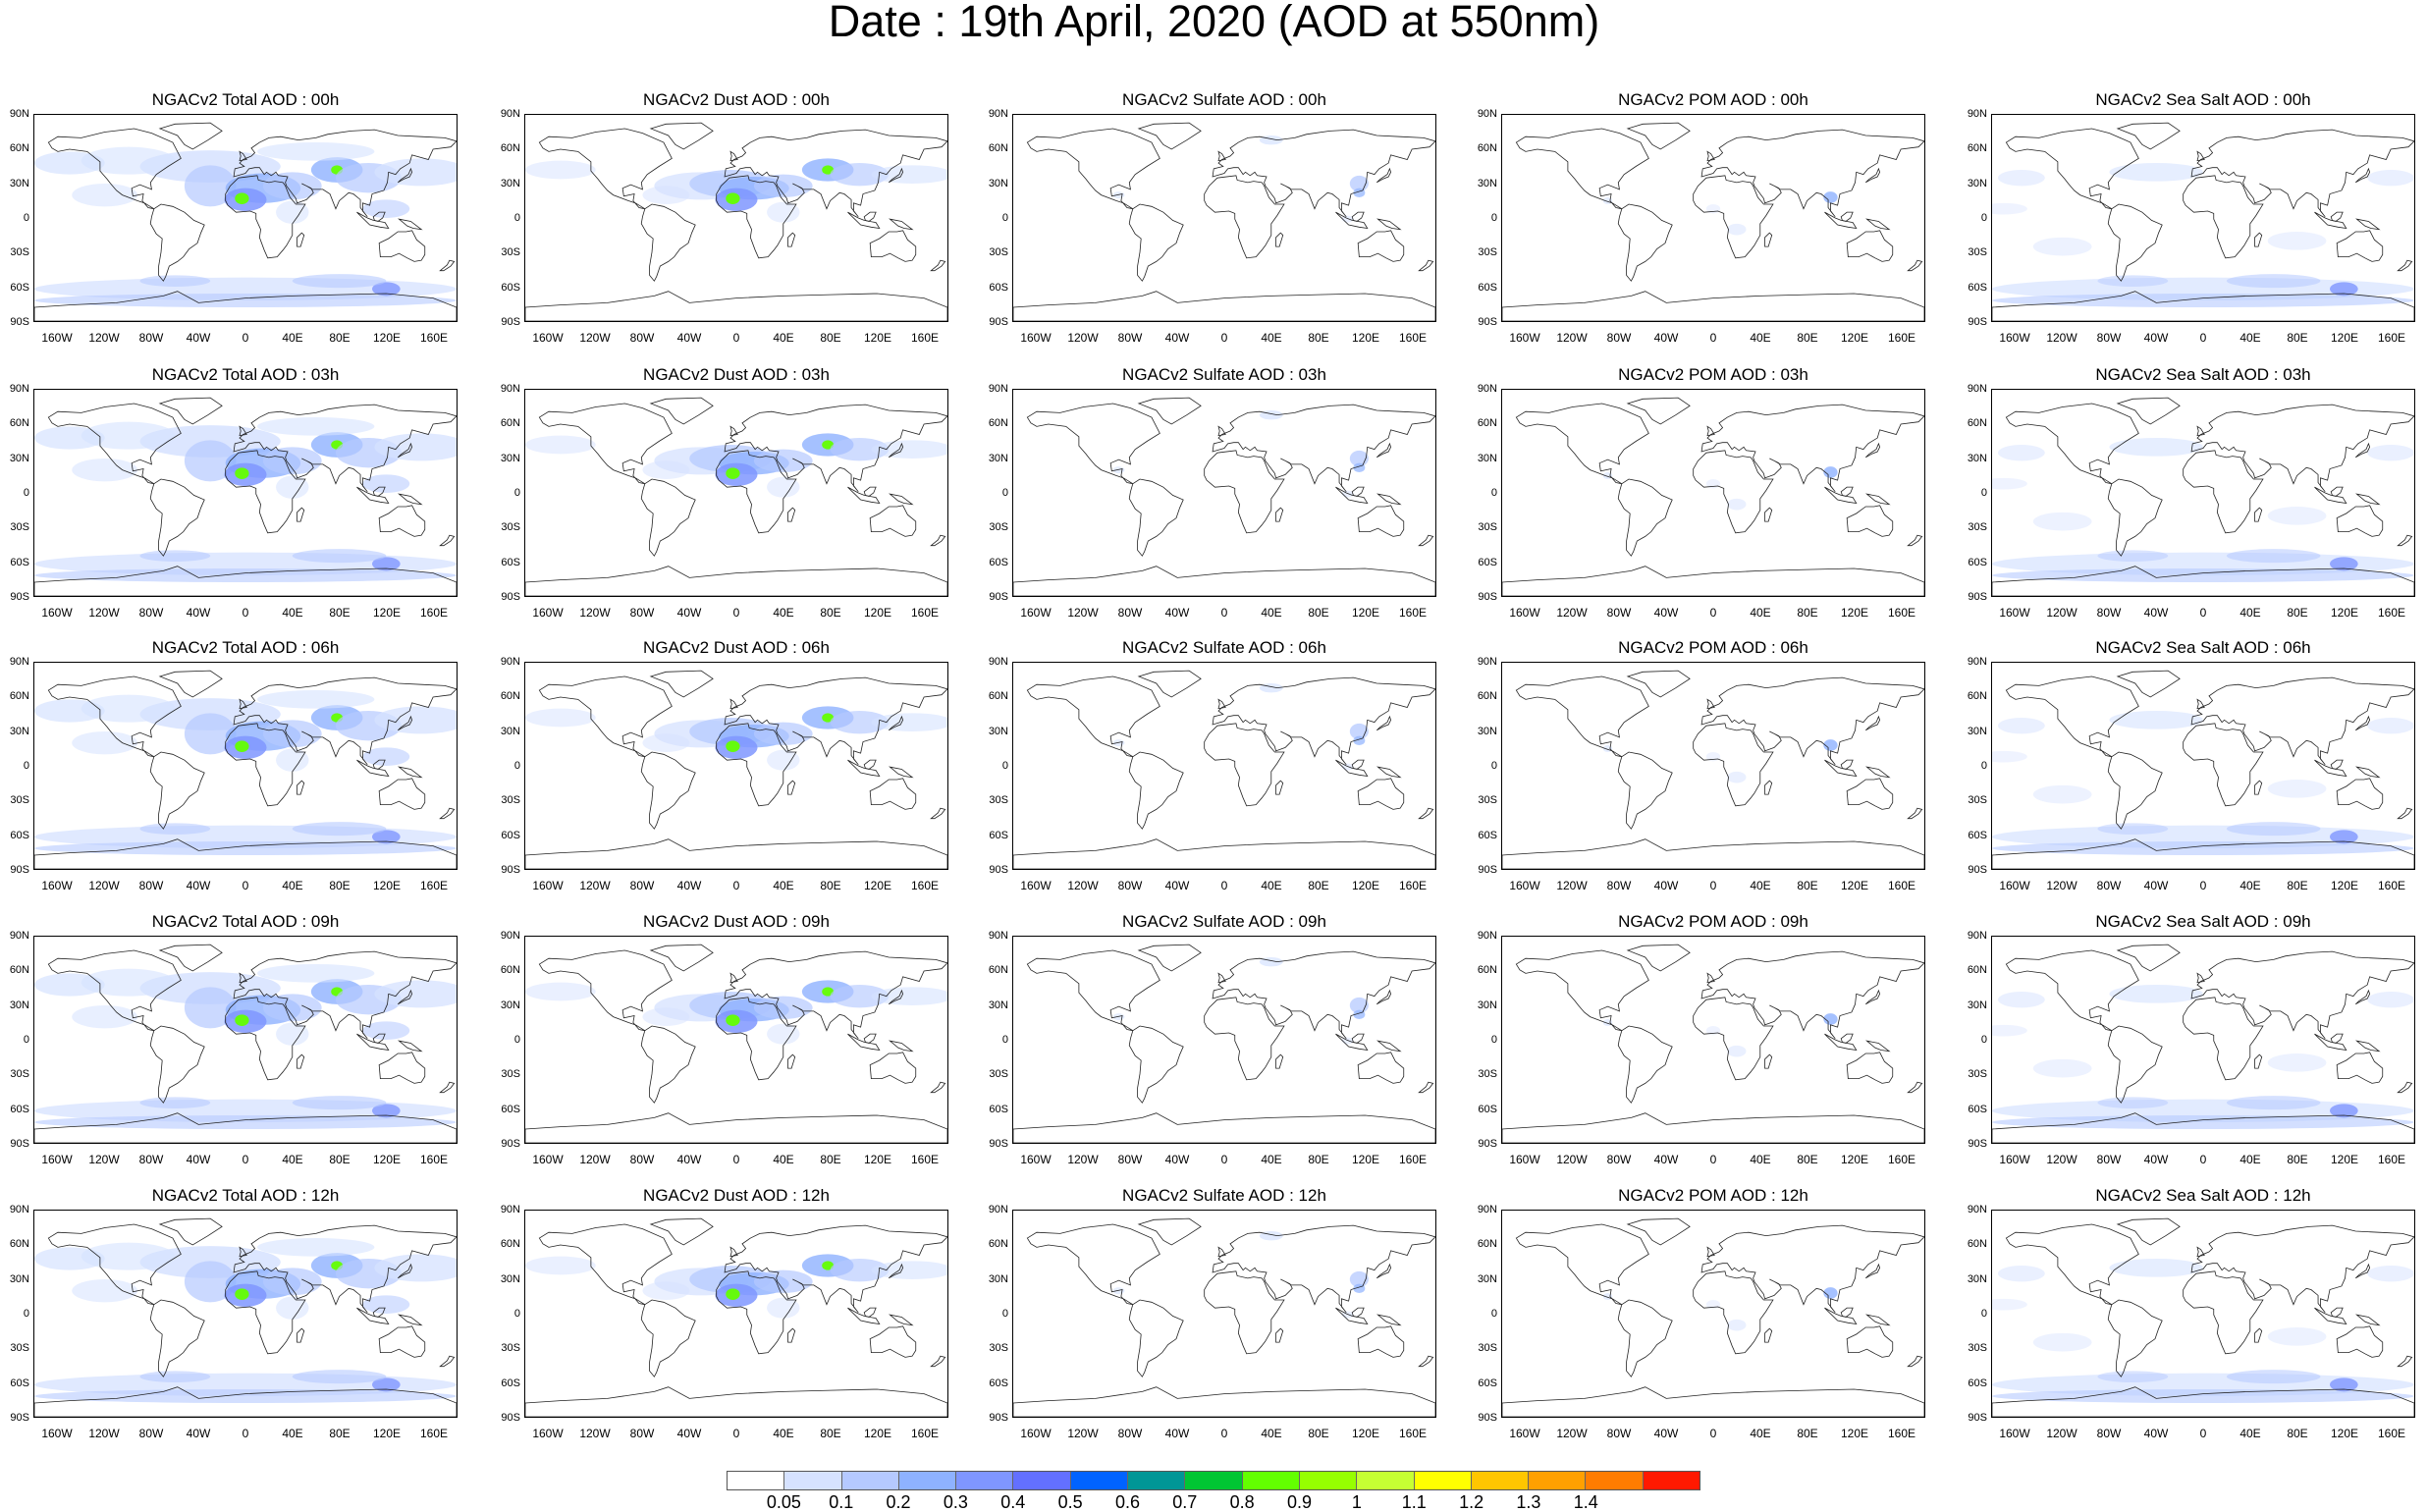  Describe the element at coordinates (1878, 773) in the screenshot. I see `coastline-newguinea` at that location.